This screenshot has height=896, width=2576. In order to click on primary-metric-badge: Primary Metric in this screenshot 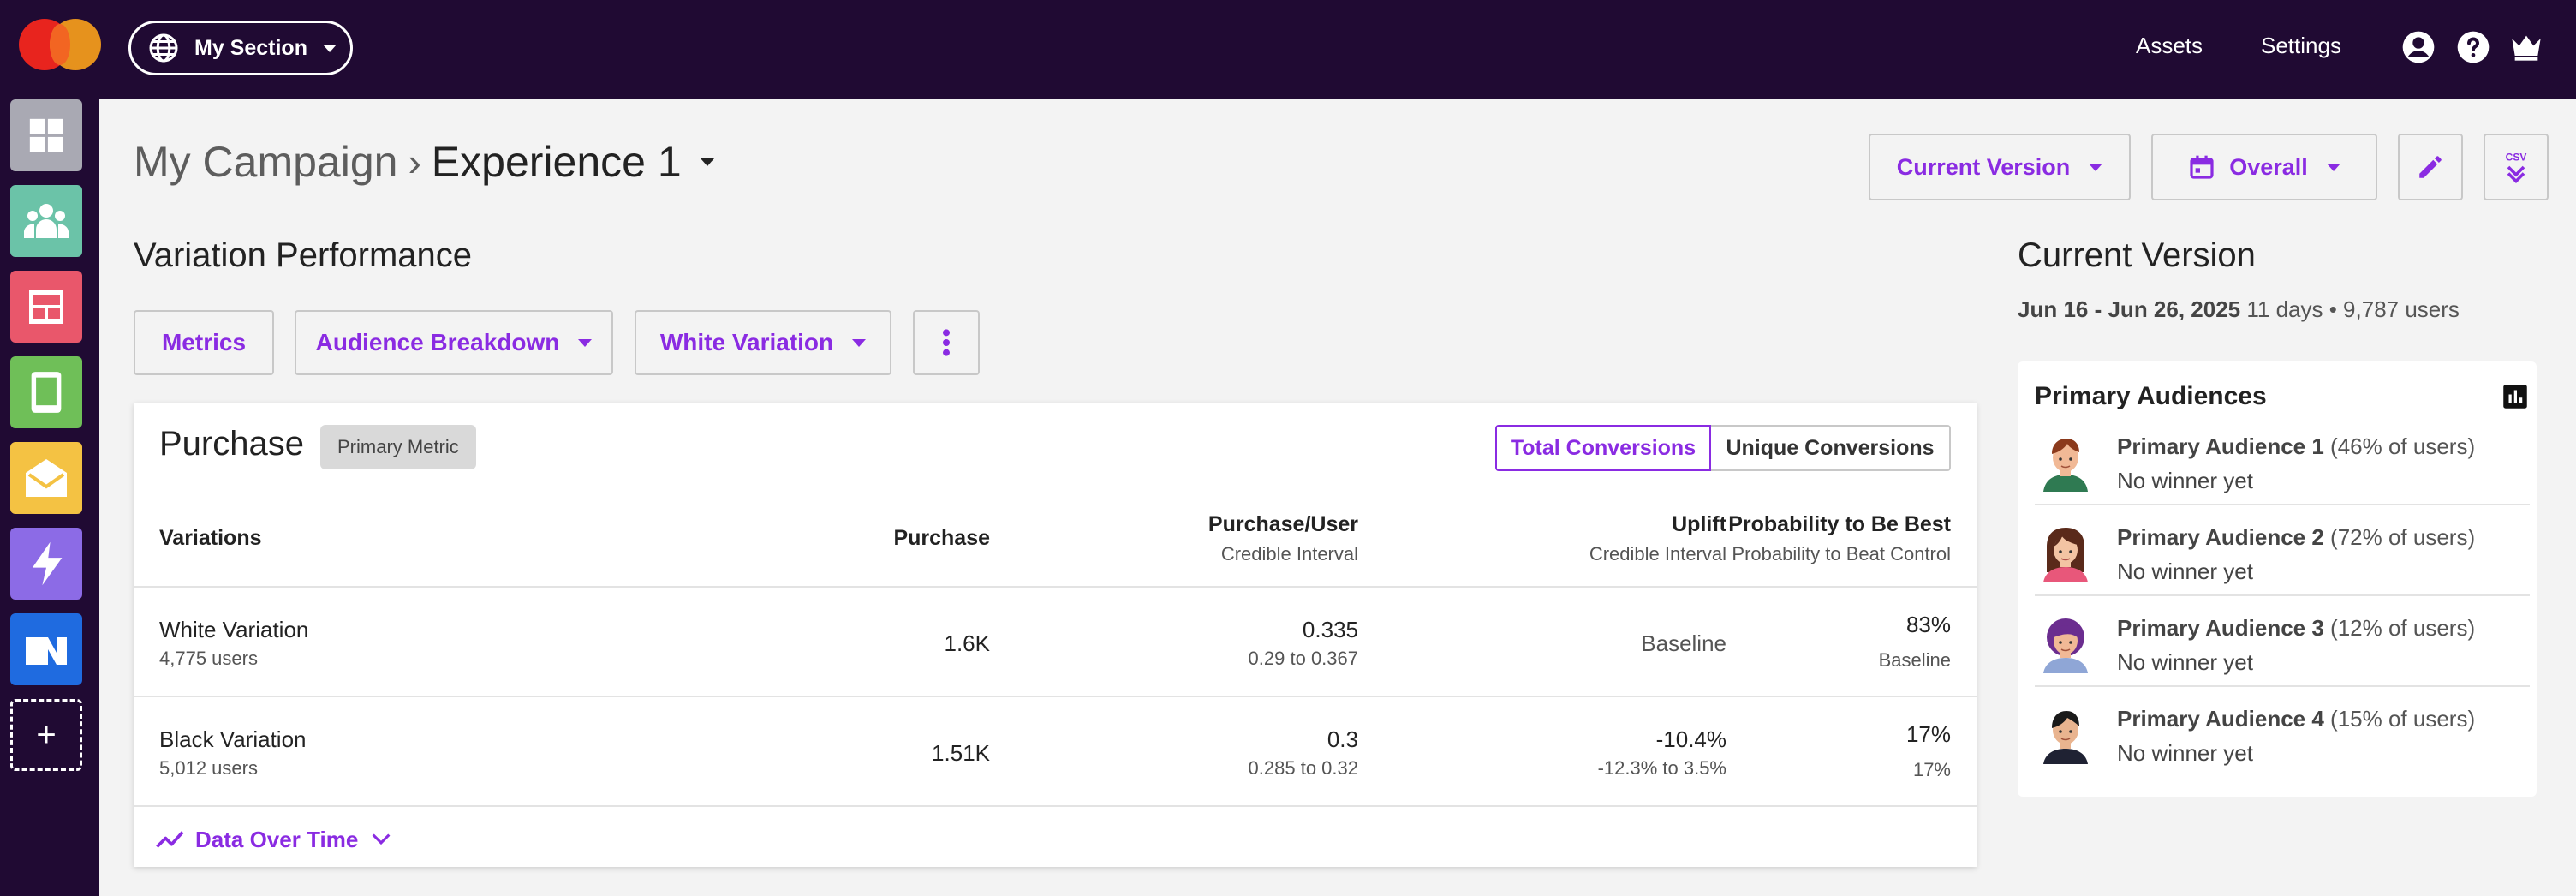, I will do `click(398, 447)`.